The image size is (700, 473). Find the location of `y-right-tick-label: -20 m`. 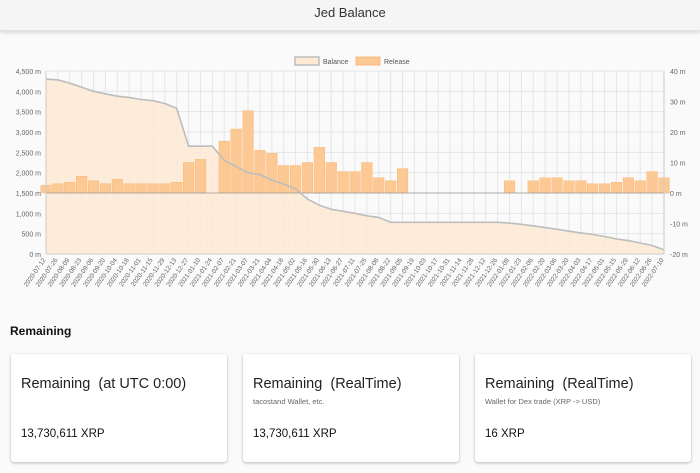

y-right-tick-label: -20 m is located at coordinates (679, 255).